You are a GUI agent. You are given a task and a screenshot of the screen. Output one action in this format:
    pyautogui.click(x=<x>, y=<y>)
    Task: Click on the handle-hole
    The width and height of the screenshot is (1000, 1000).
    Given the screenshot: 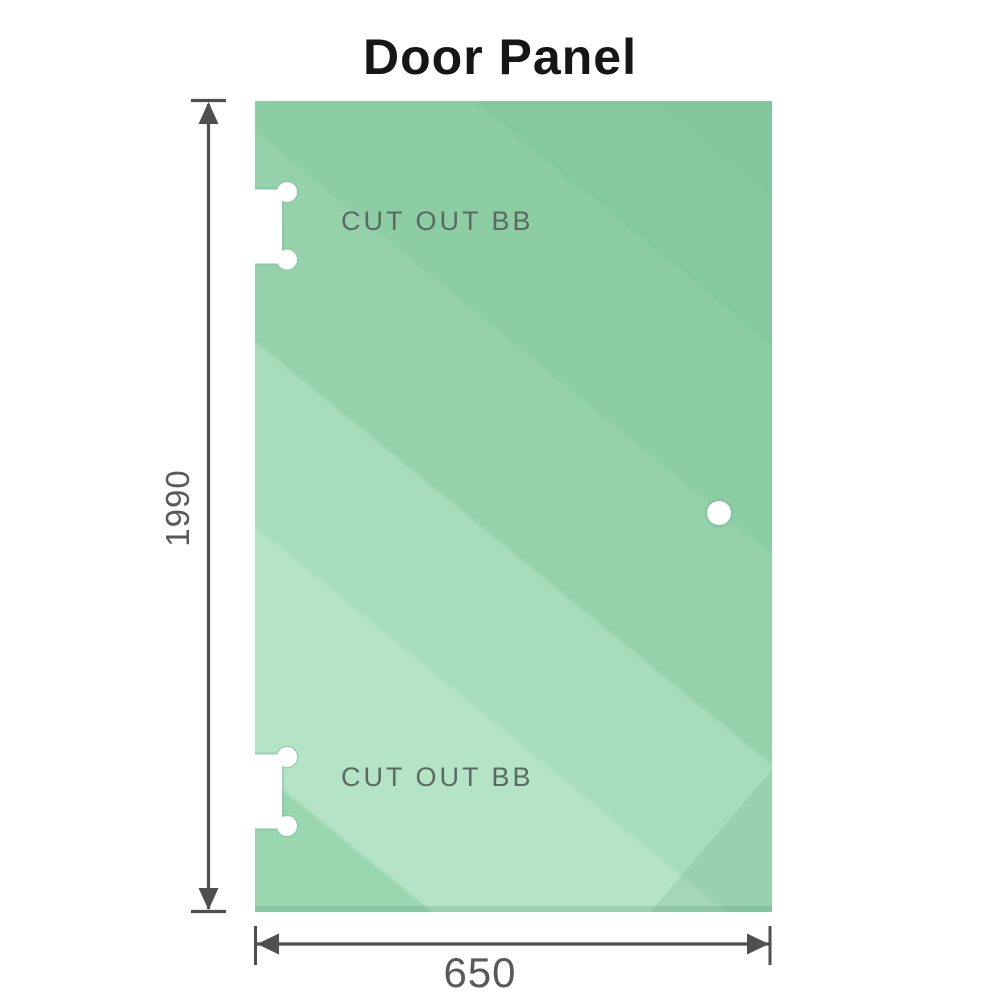 What is the action you would take?
    pyautogui.click(x=719, y=513)
    